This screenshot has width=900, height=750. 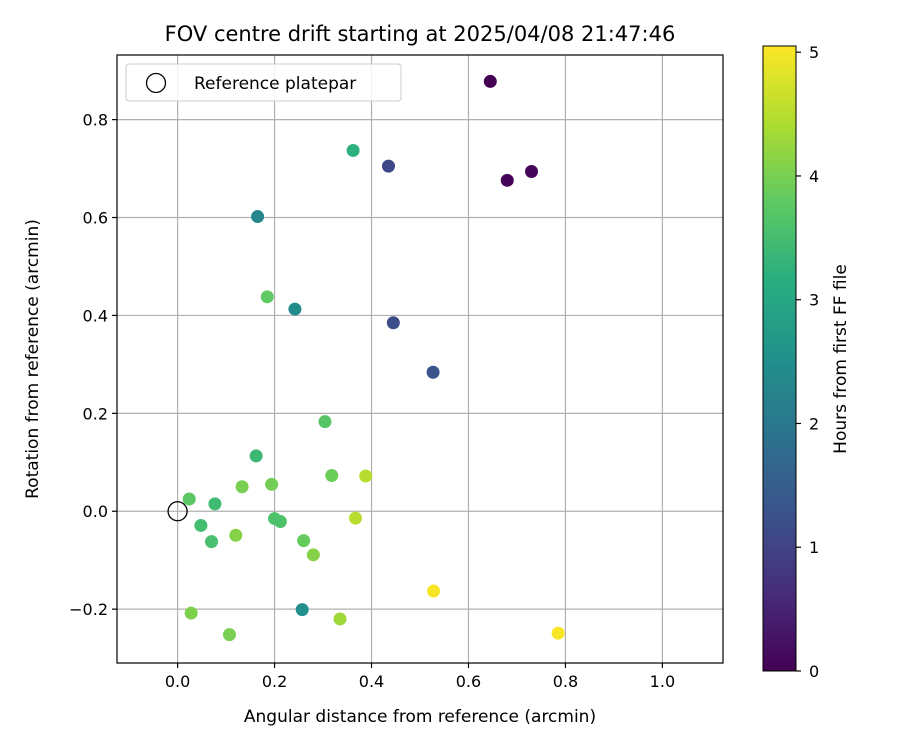 What do you see at coordinates (814, 52) in the screenshot?
I see `colorbar-tick-label: 5` at bounding box center [814, 52].